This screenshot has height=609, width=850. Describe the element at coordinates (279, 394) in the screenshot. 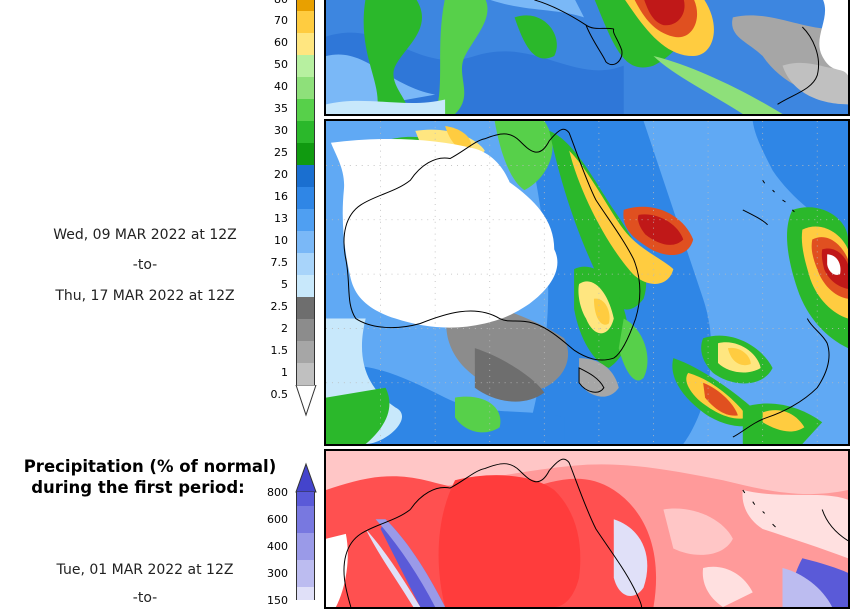

I see `legend-tick: 0.5` at that location.